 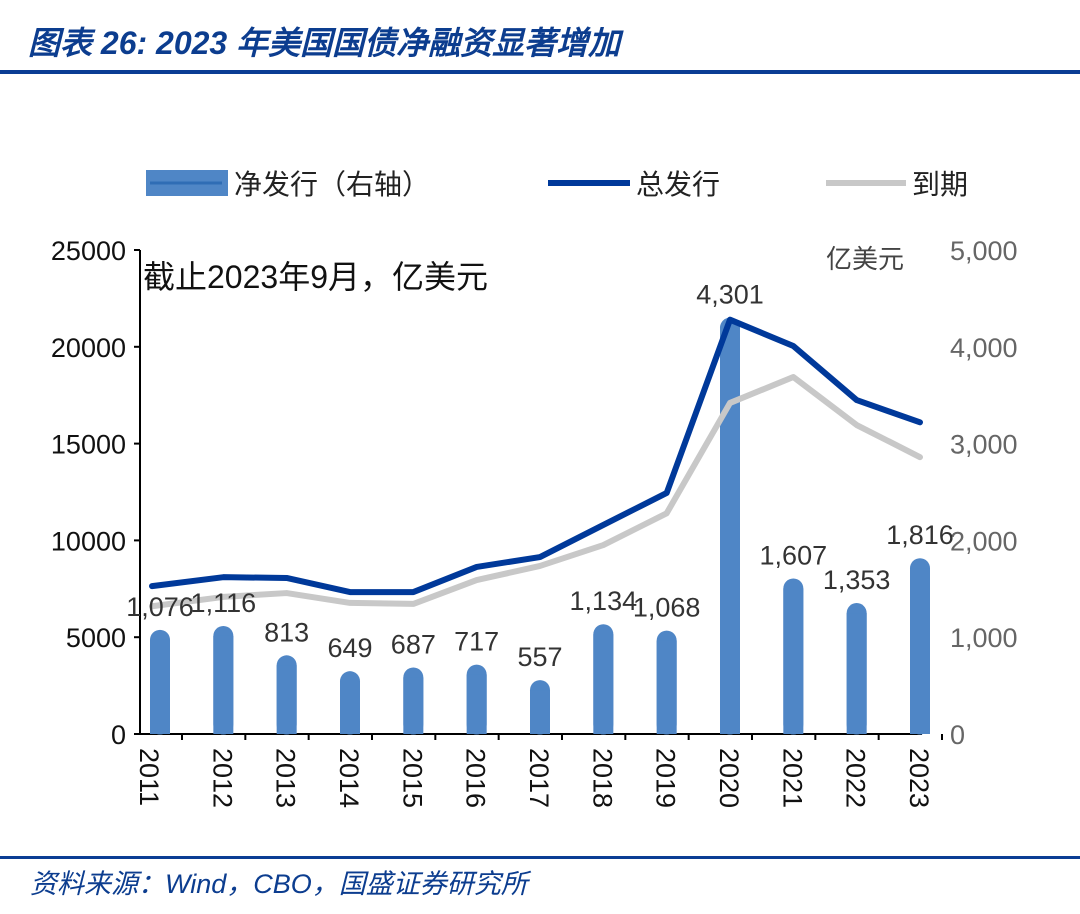 What do you see at coordinates (940, 184) in the screenshot?
I see `legend-label-maturity: 到期` at bounding box center [940, 184].